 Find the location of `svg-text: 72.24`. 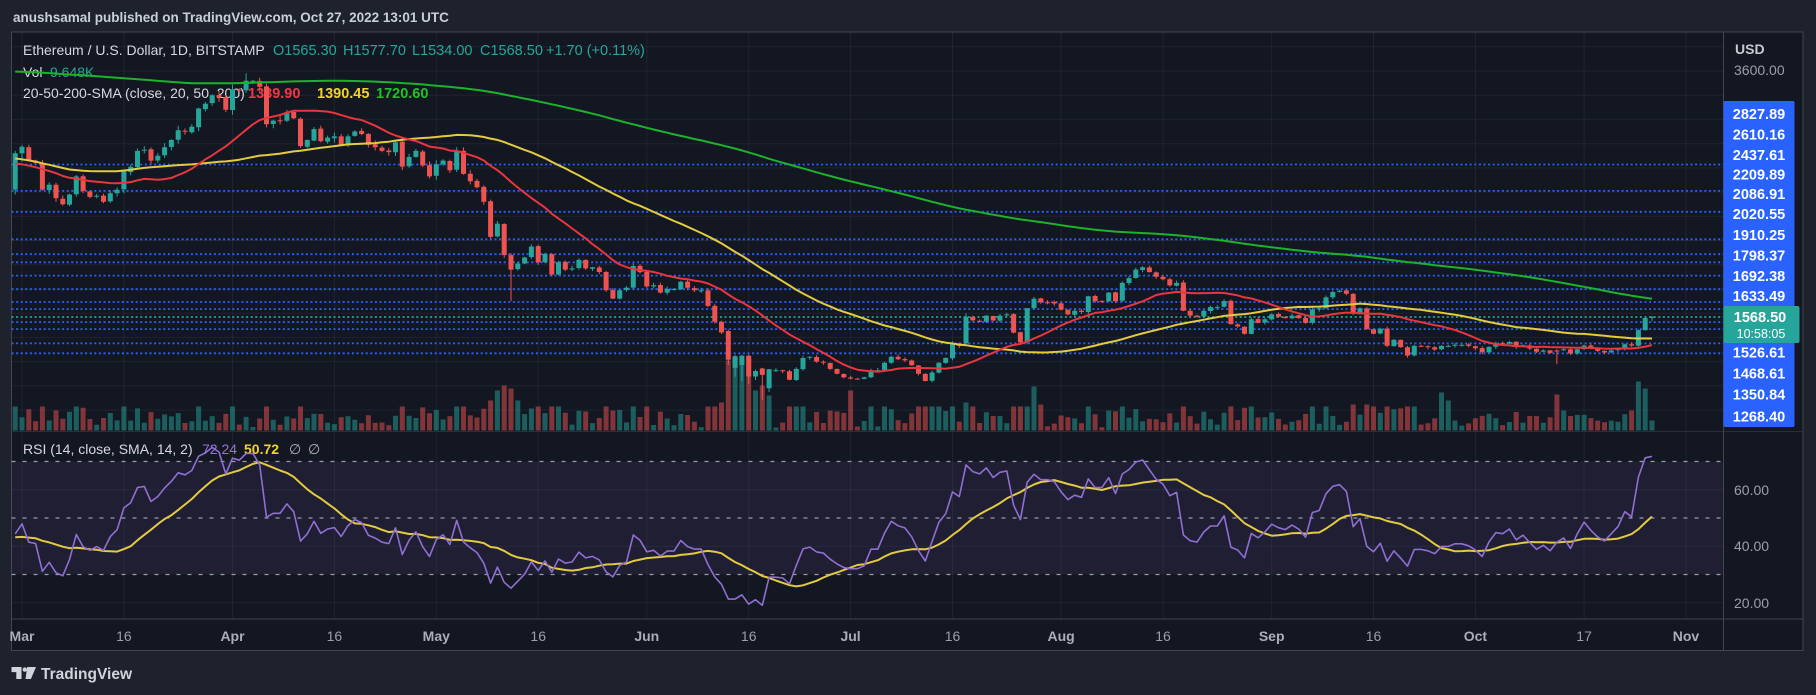

svg-text: 72.24 is located at coordinates (219, 449).